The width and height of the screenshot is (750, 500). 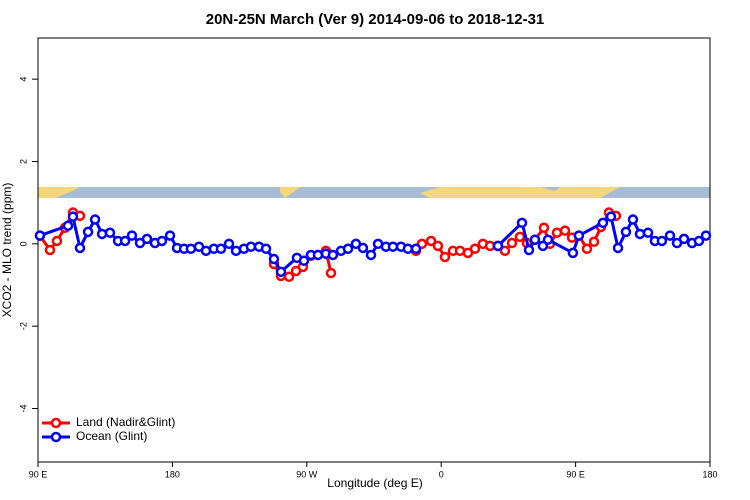 I want to click on legend-label: Ocean (Glint), so click(x=111, y=436).